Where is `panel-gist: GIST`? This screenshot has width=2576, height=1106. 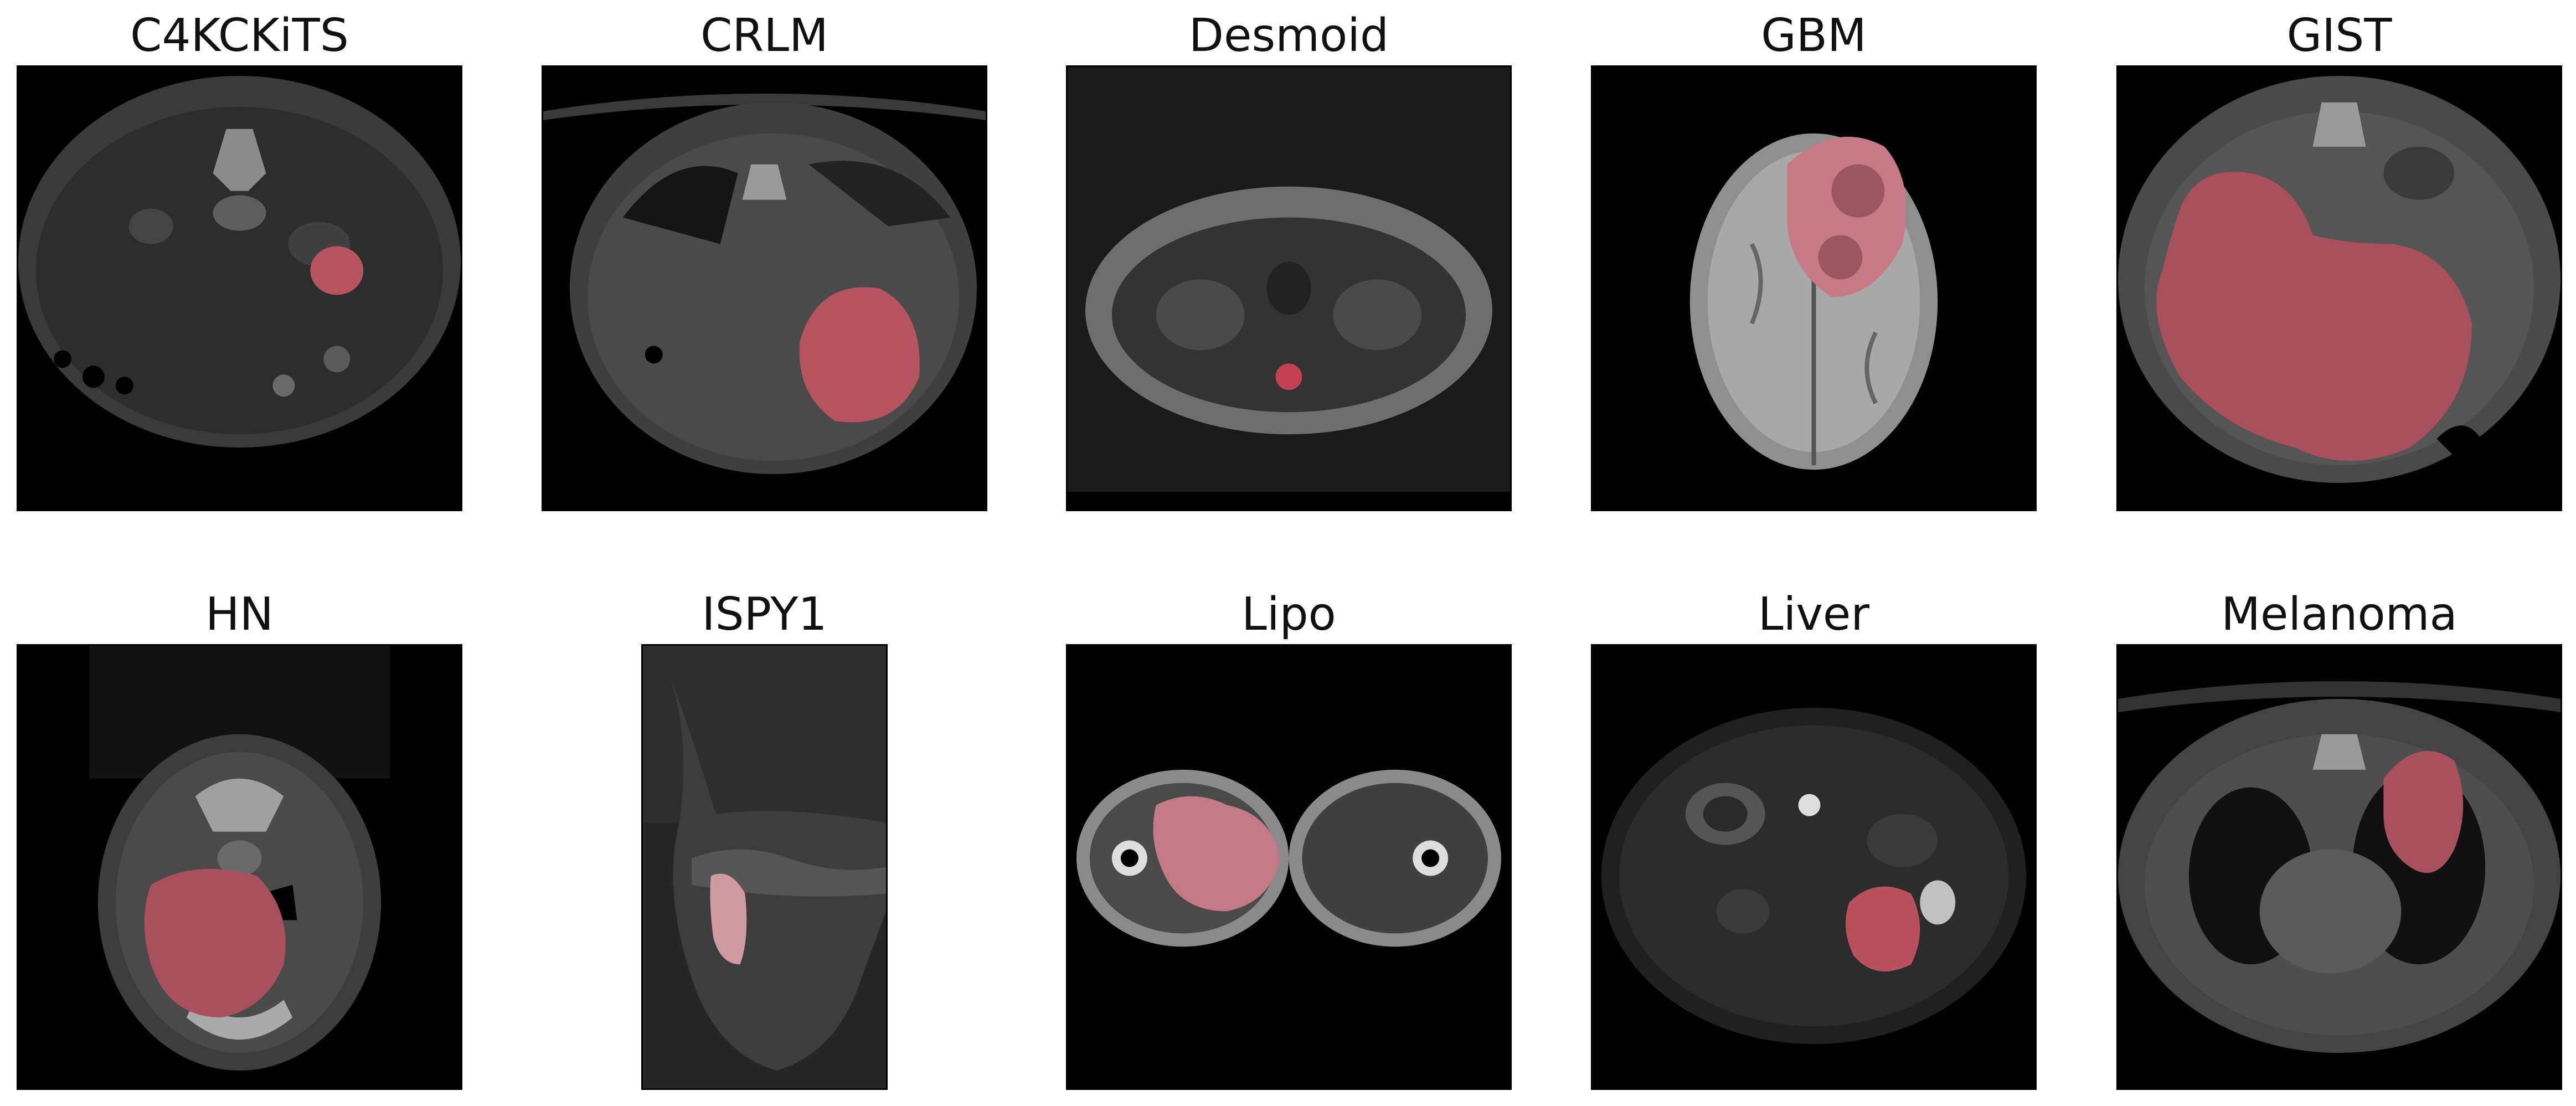 panel-gist: GIST is located at coordinates (2339, 258).